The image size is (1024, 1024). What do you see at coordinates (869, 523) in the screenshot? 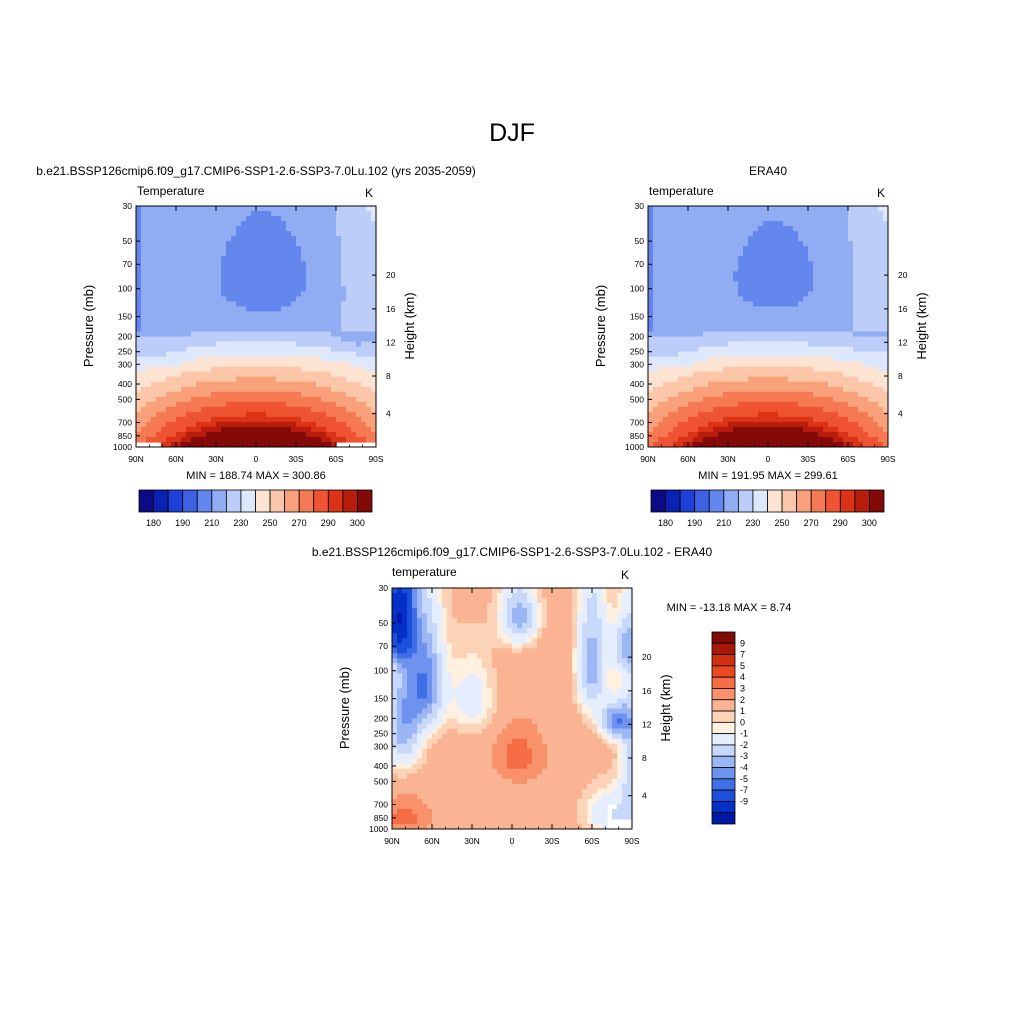
I see `colorbar-label: 300` at bounding box center [869, 523].